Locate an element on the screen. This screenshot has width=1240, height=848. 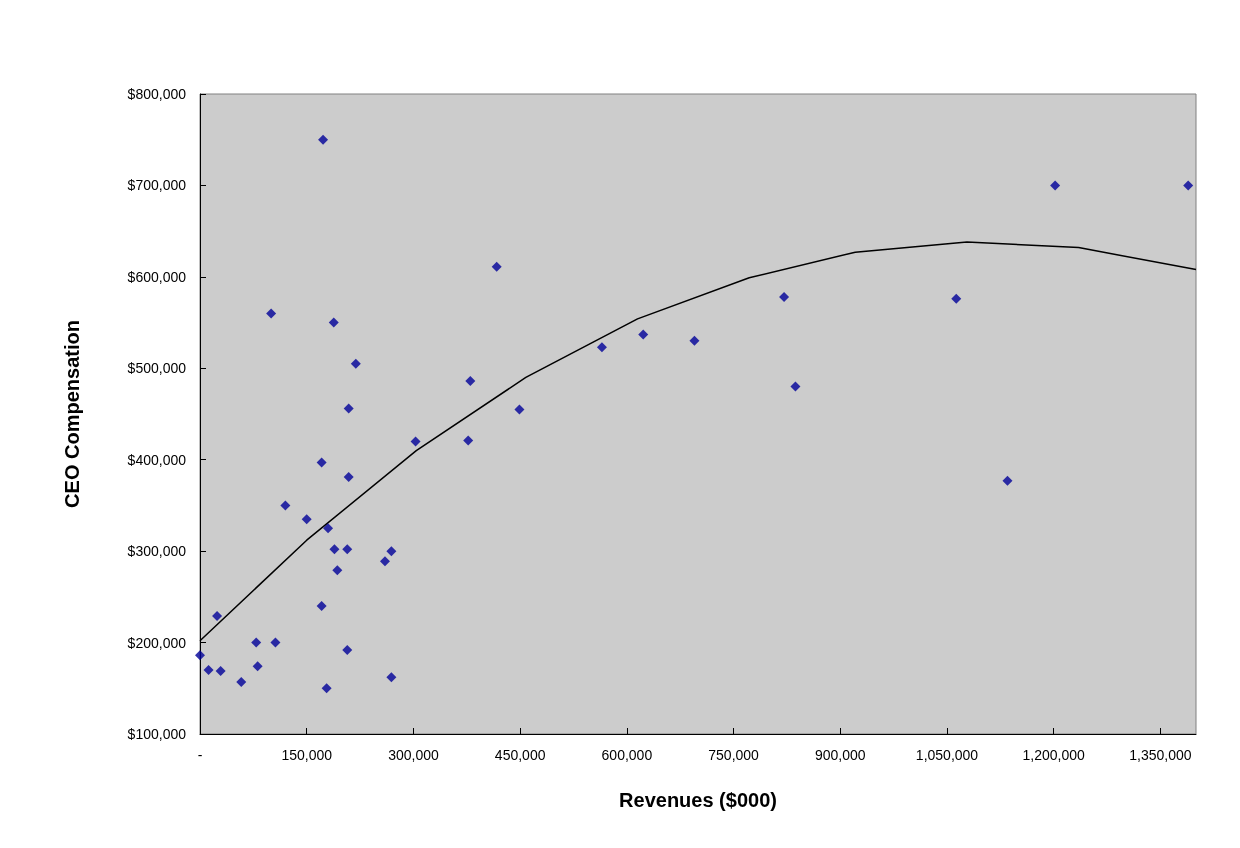
x-tick-label: 300,000 is located at coordinates (413, 755).